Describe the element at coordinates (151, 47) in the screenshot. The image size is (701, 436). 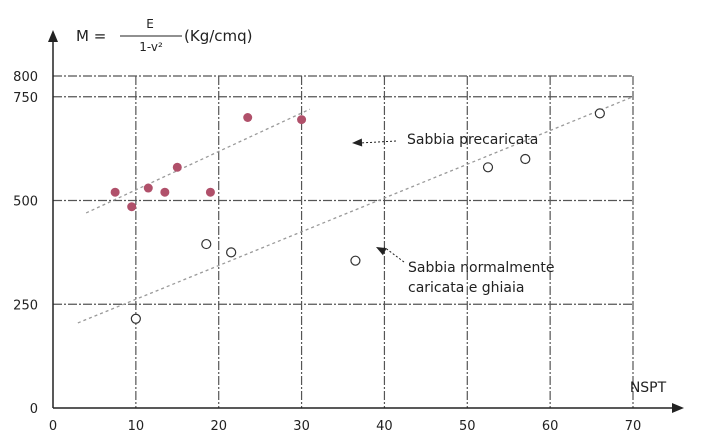
I see `y-label-denominator: 1-v²` at that location.